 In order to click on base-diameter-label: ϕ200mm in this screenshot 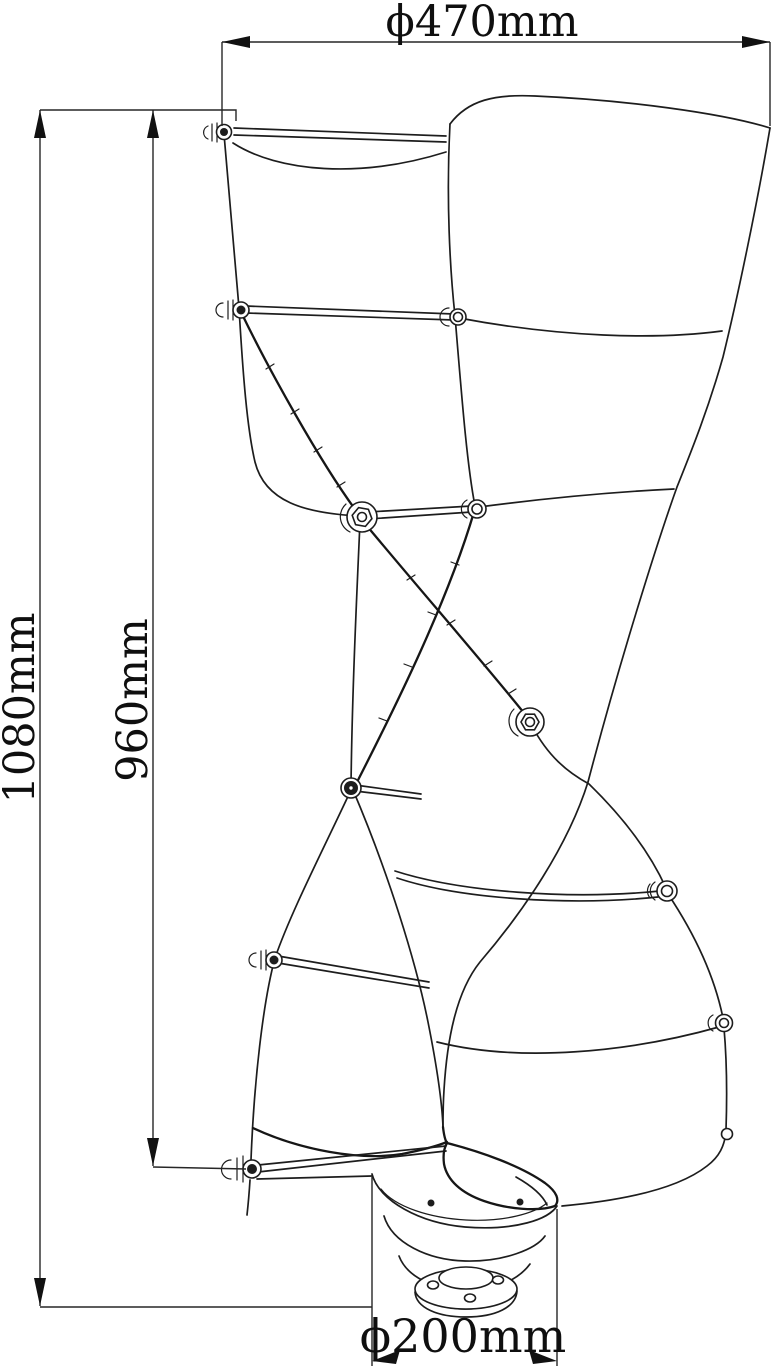, I will do `click(463, 1336)`.